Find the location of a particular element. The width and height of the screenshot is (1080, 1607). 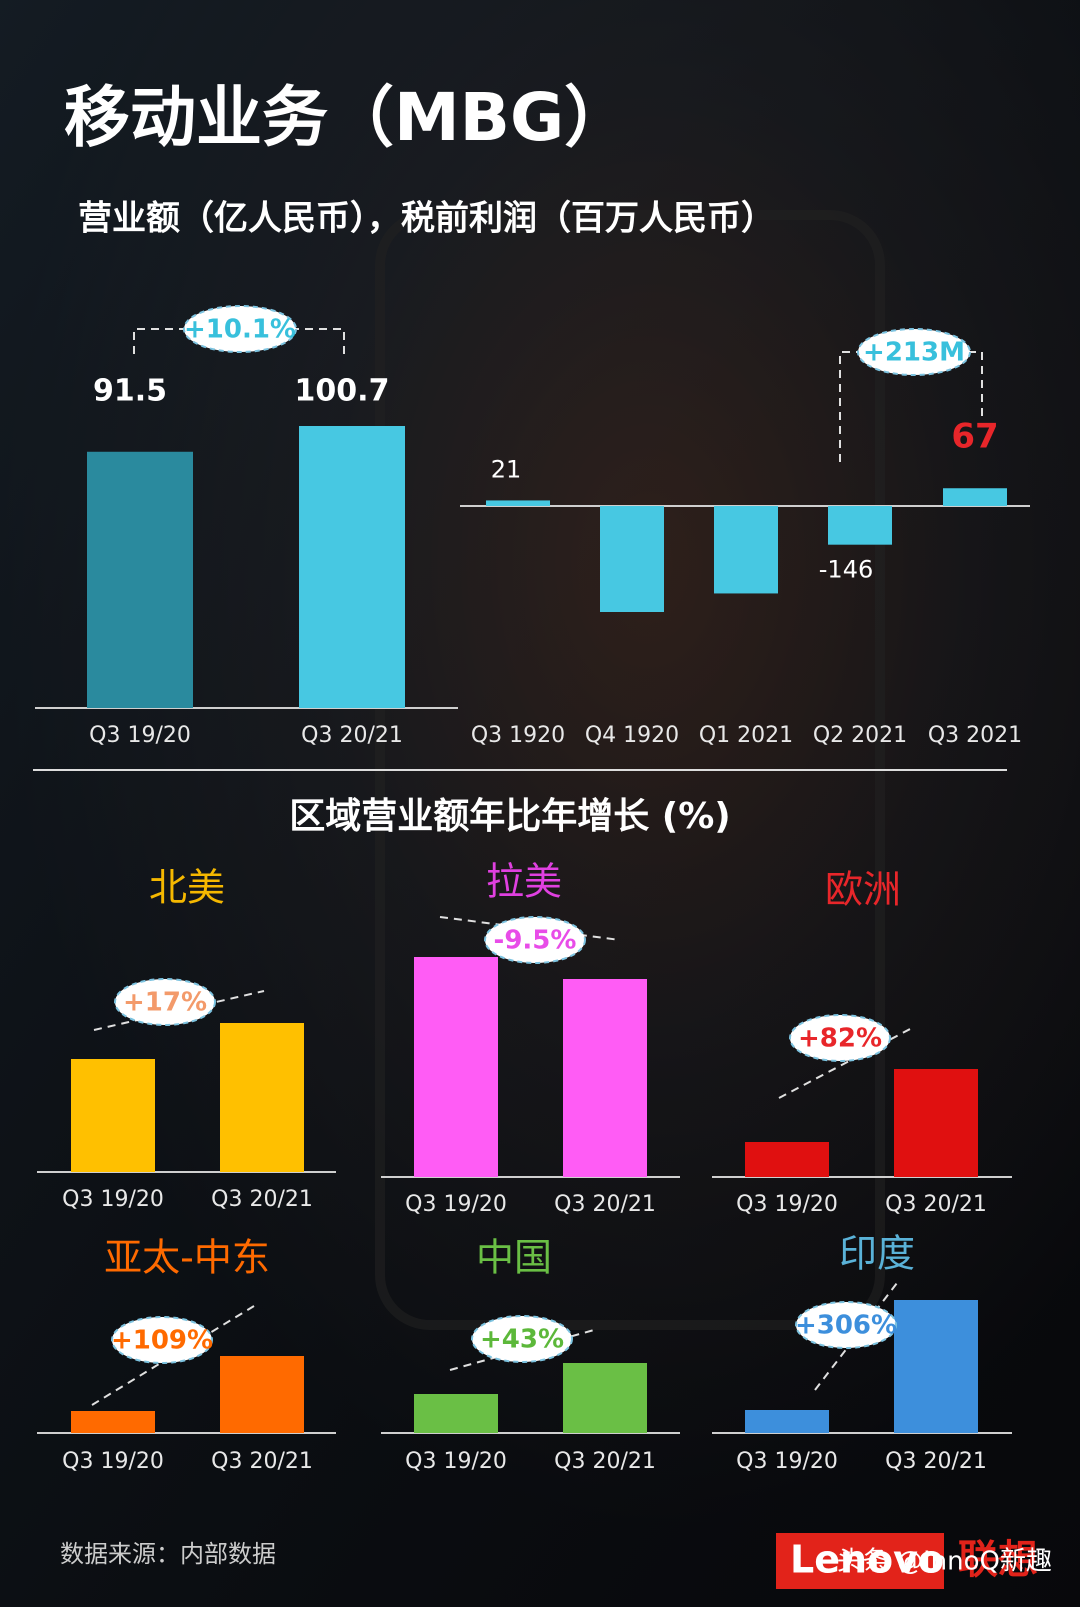

watermark: 头条 @InnoQ新趣 is located at coordinates (944, 1562).